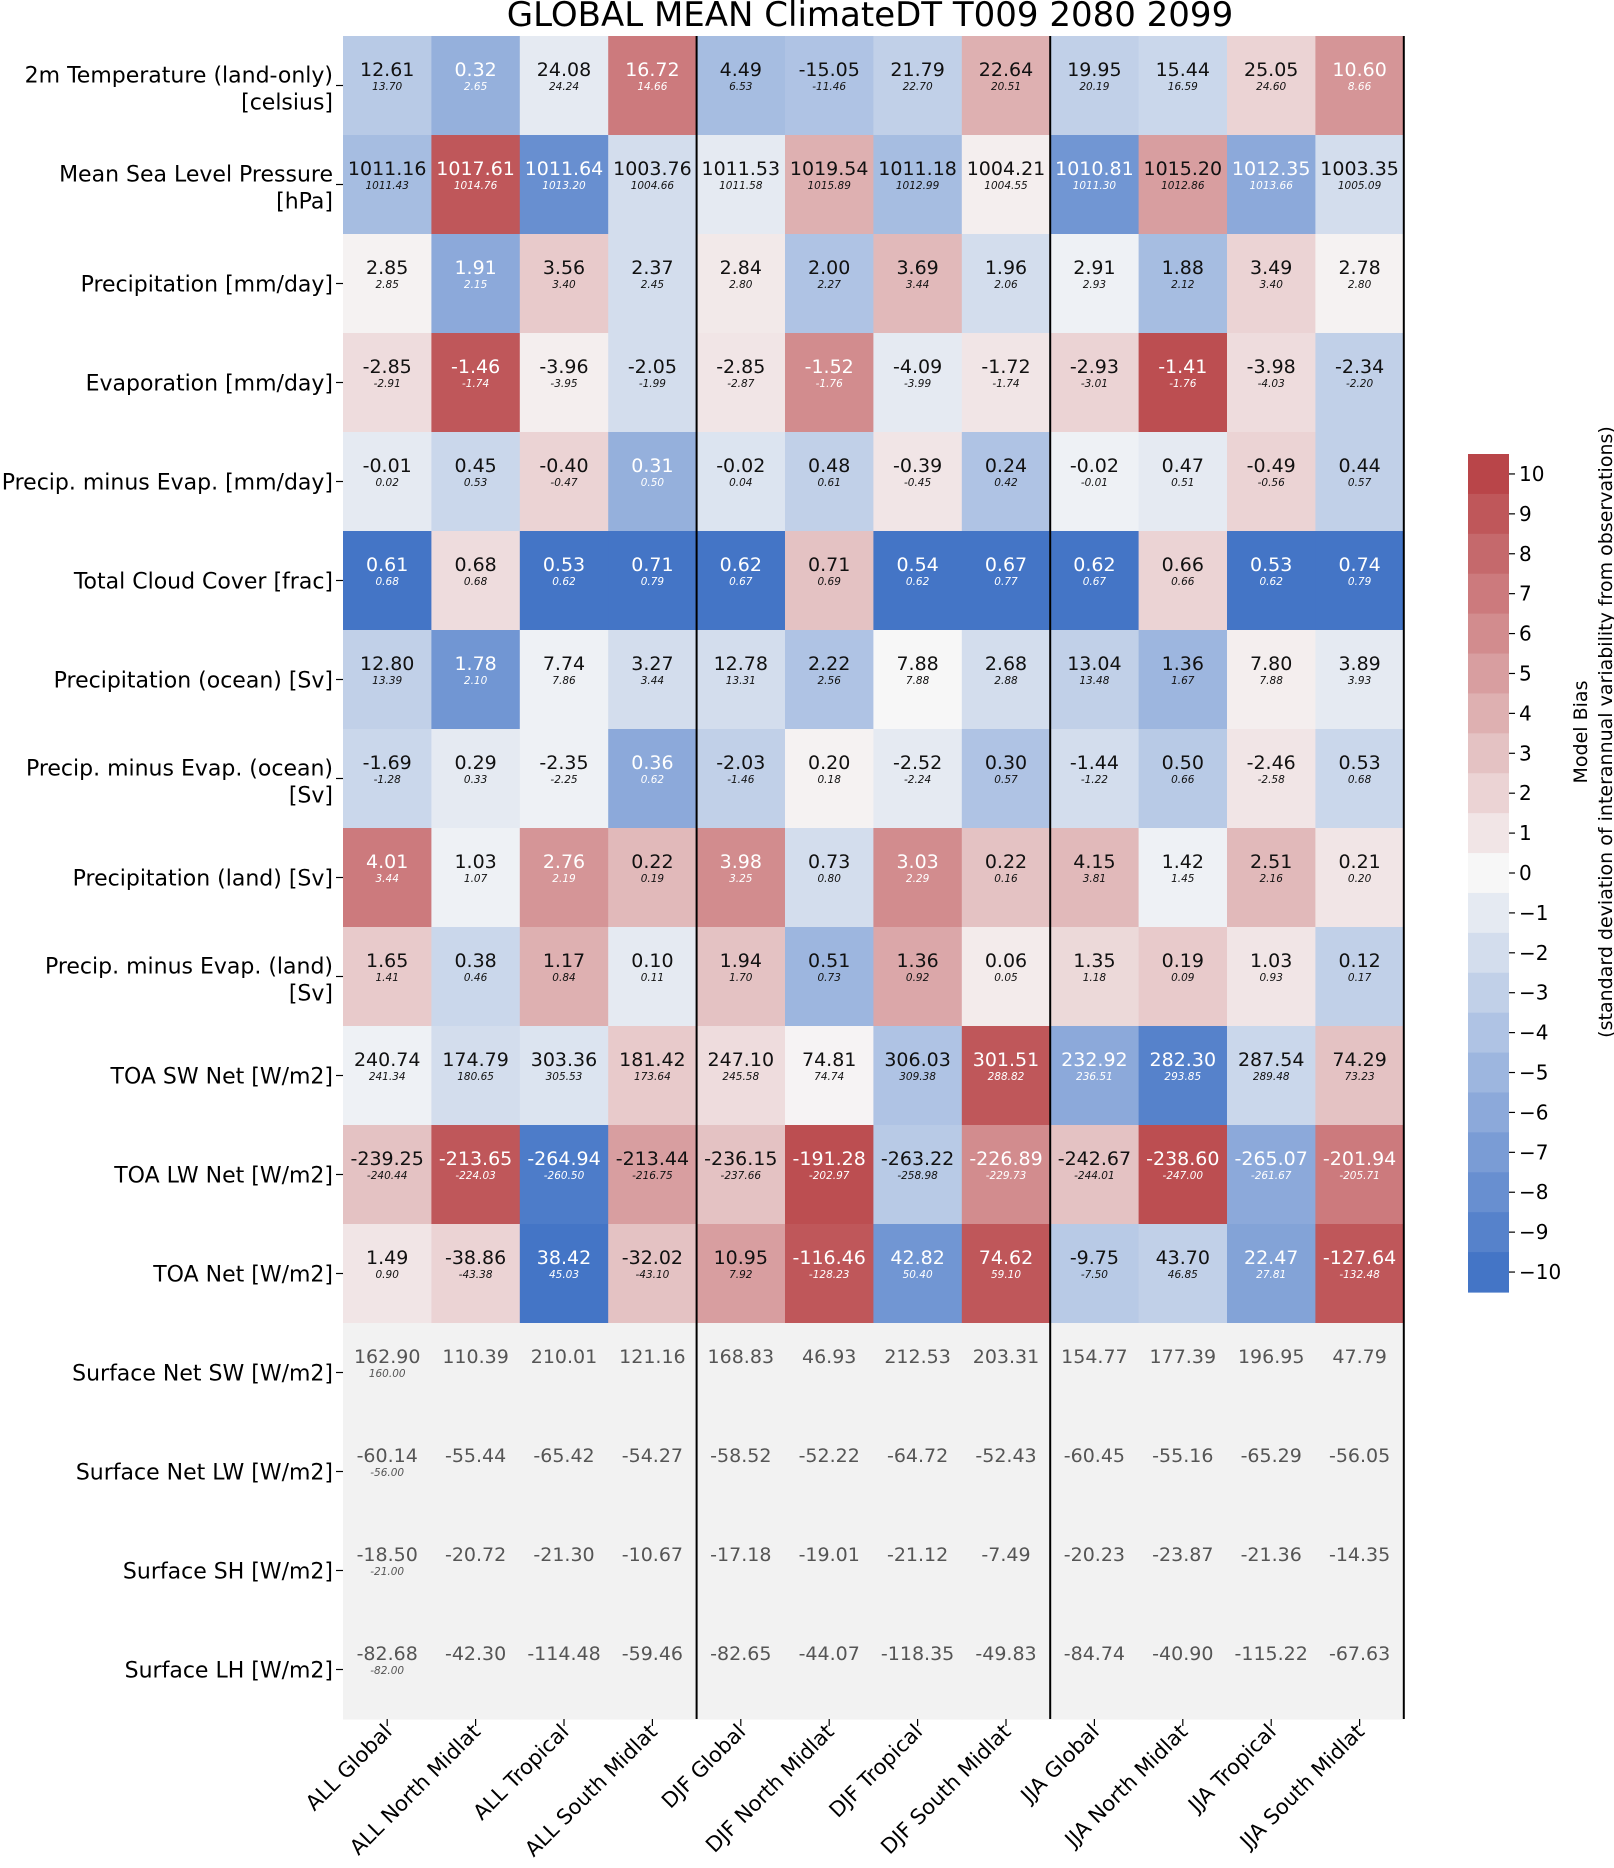 The width and height of the screenshot is (1614, 1868). Describe the element at coordinates (741, 582) in the screenshot. I see `cell-obs-value: 0.67` at that location.